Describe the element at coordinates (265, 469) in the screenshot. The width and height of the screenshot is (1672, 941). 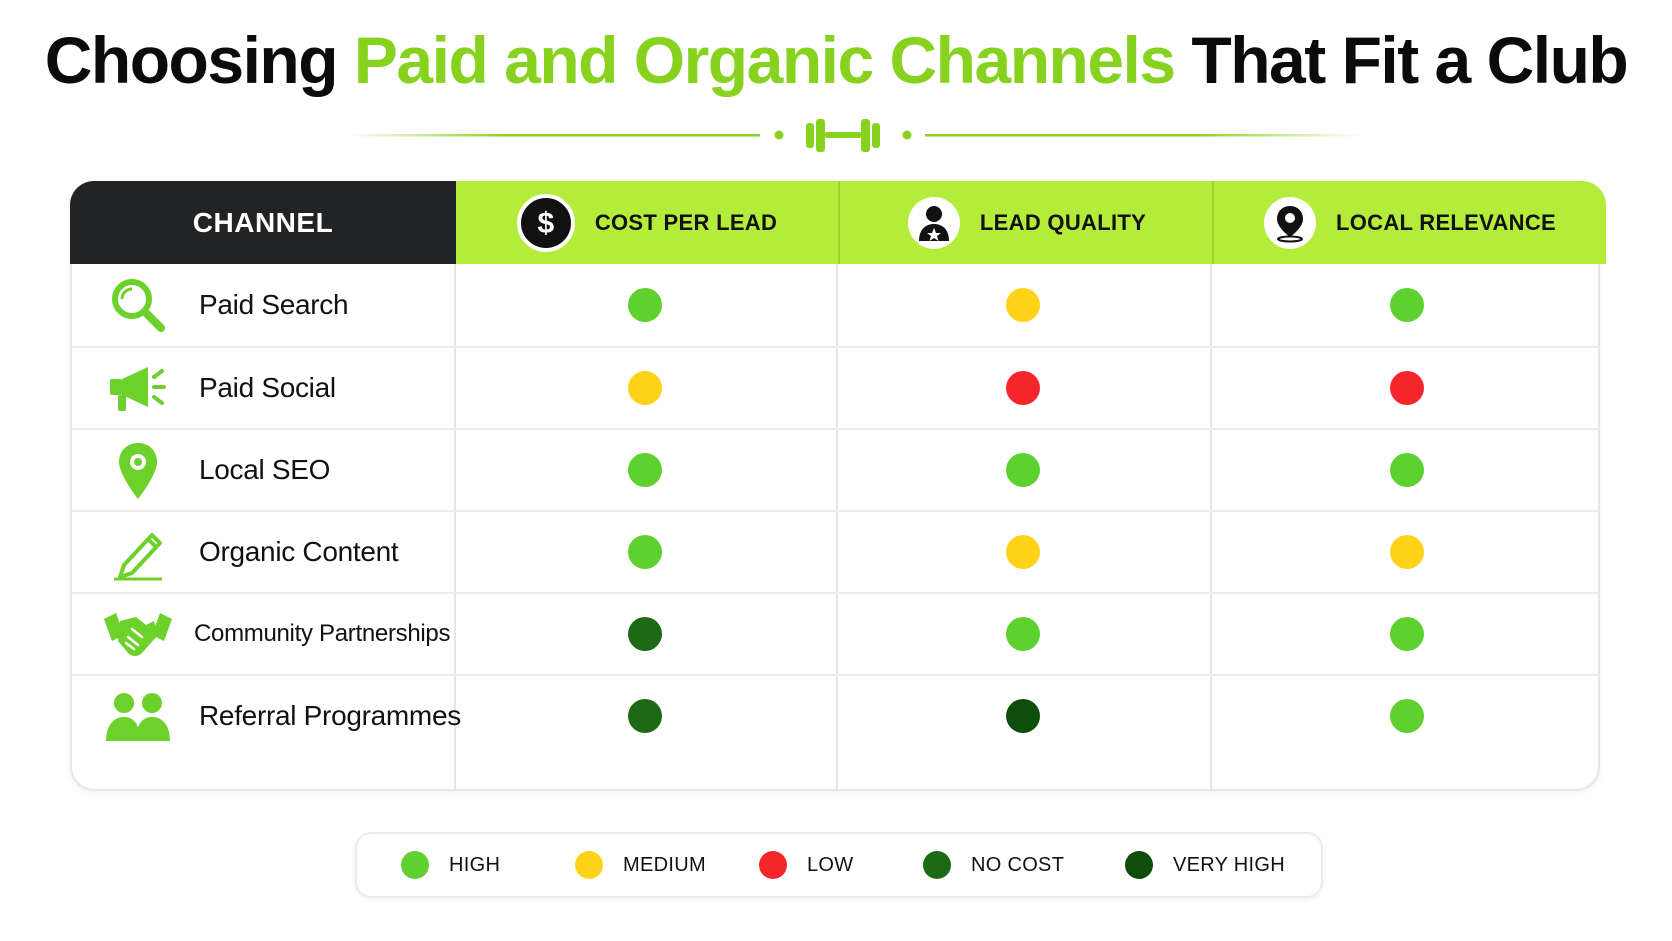
I see `channel-label: Local SEO` at that location.